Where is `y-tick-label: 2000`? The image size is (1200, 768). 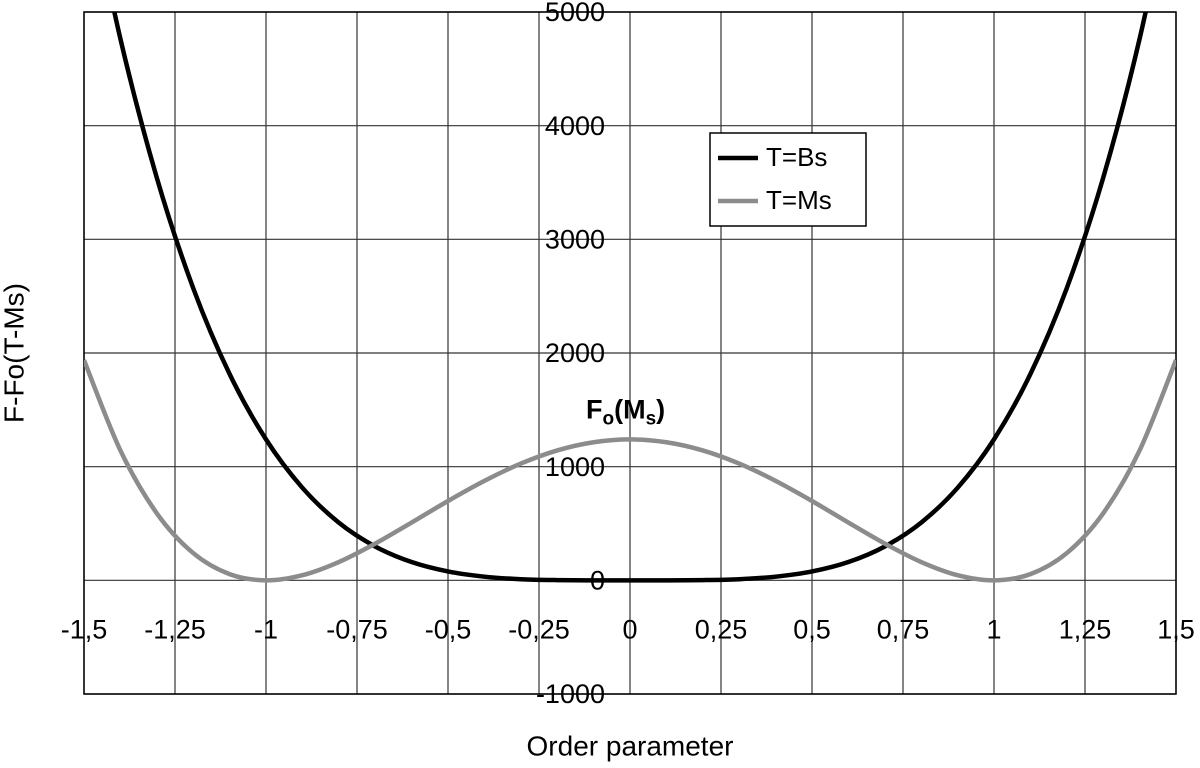
y-tick-label: 2000 is located at coordinates (575, 353).